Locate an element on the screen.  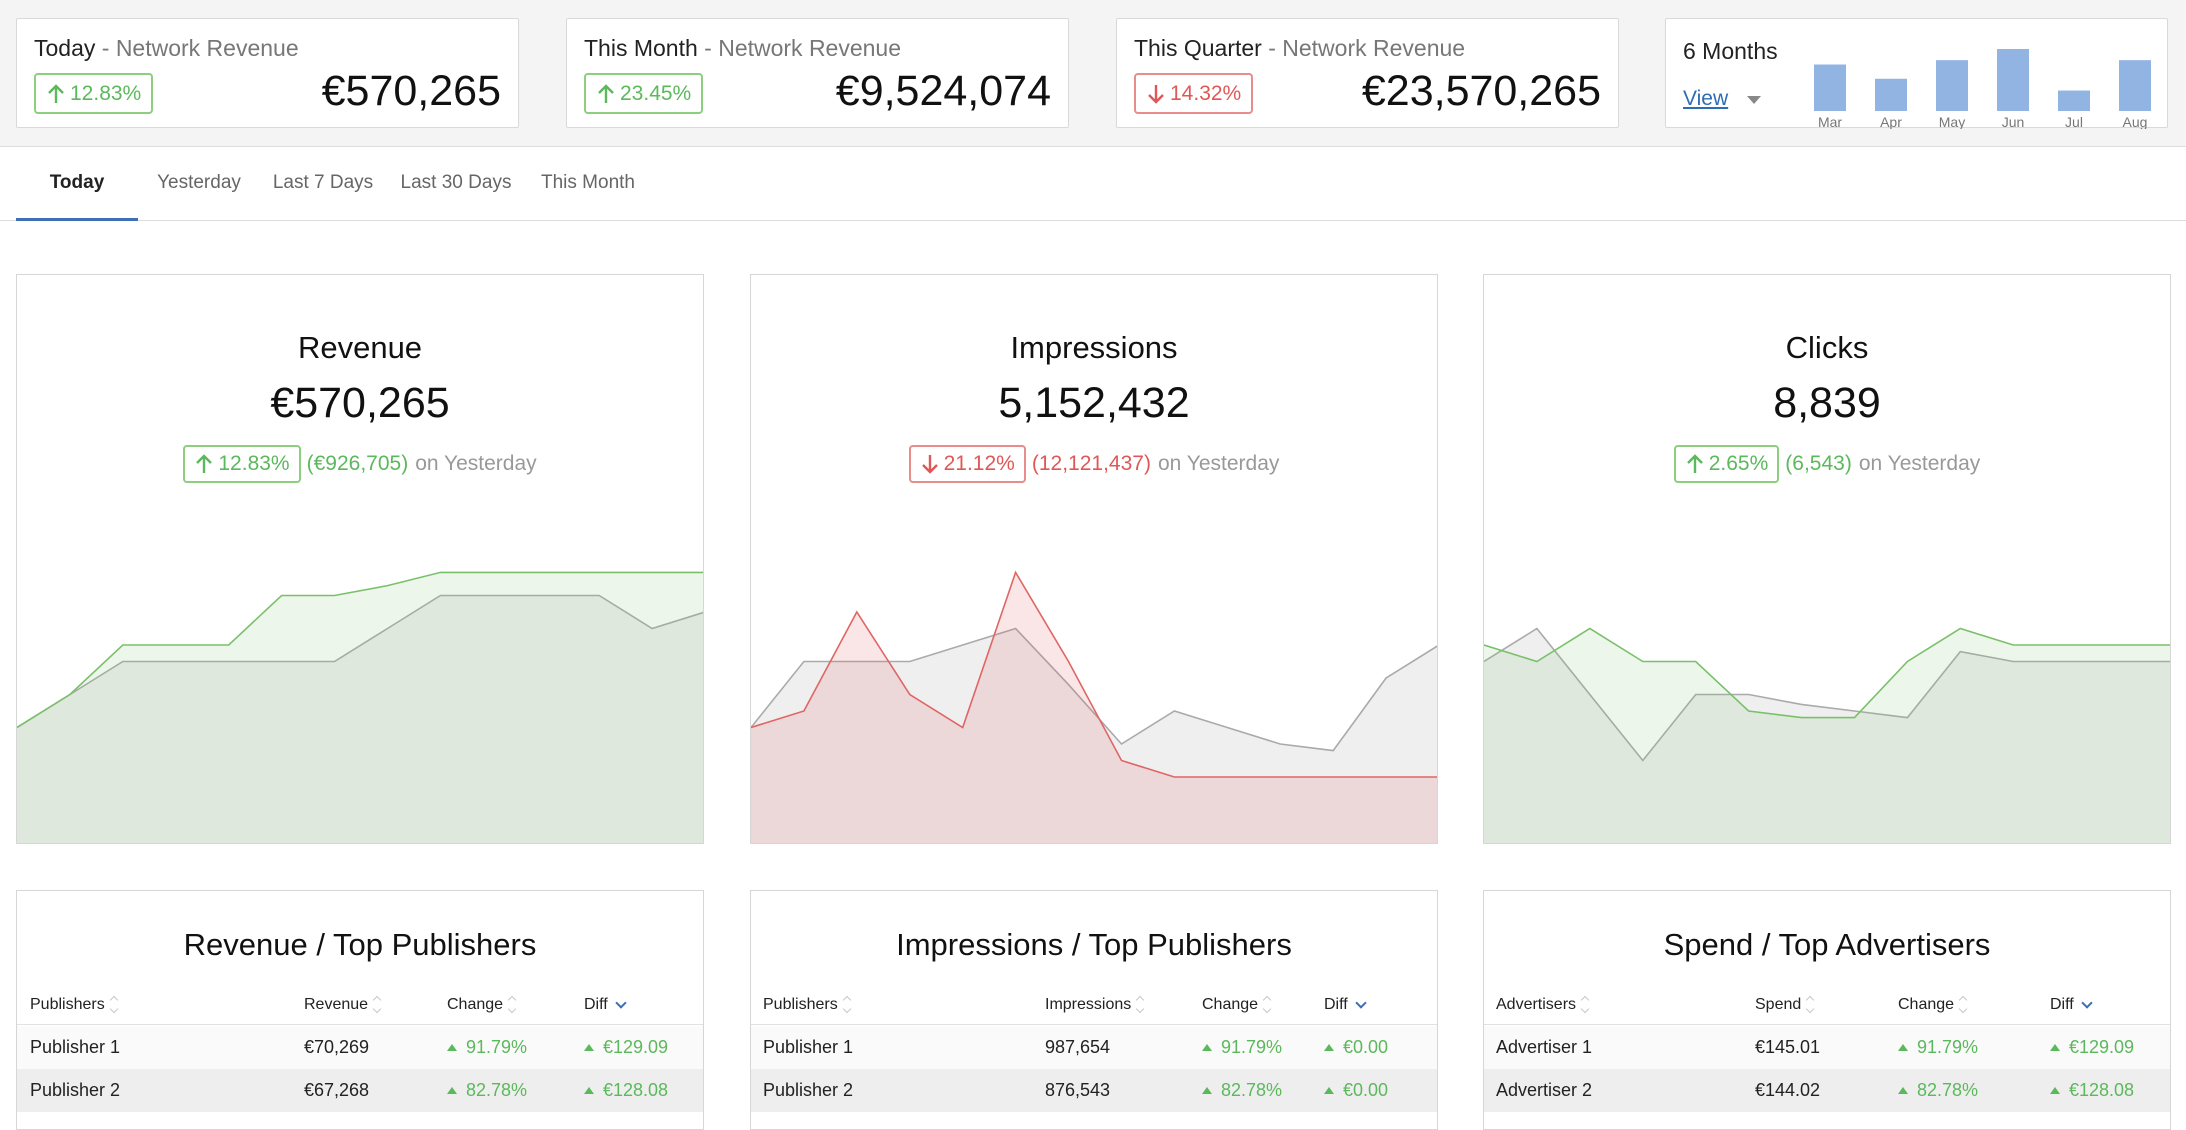
tab-last-30-days: Last 30 Days is located at coordinates (456, 182).